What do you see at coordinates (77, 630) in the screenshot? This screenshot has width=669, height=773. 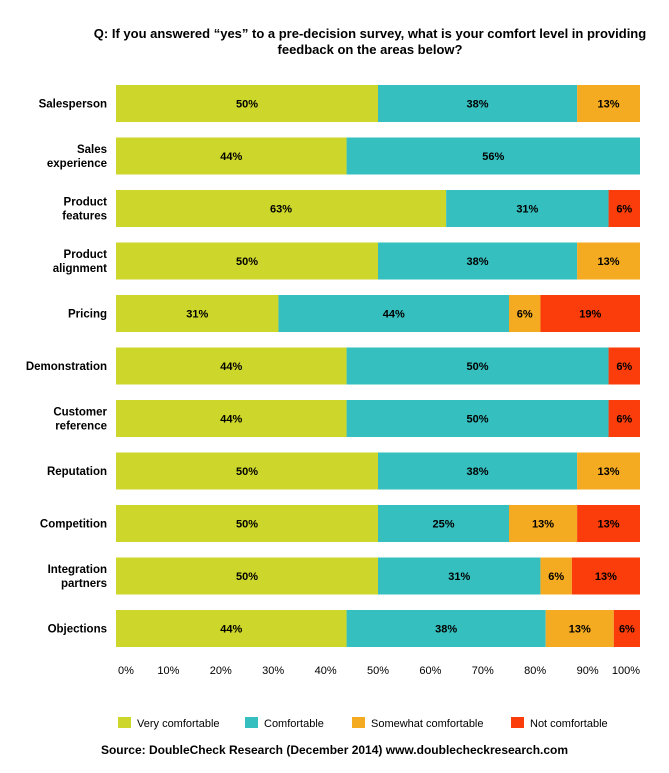 I see `category-label: Objections` at bounding box center [77, 630].